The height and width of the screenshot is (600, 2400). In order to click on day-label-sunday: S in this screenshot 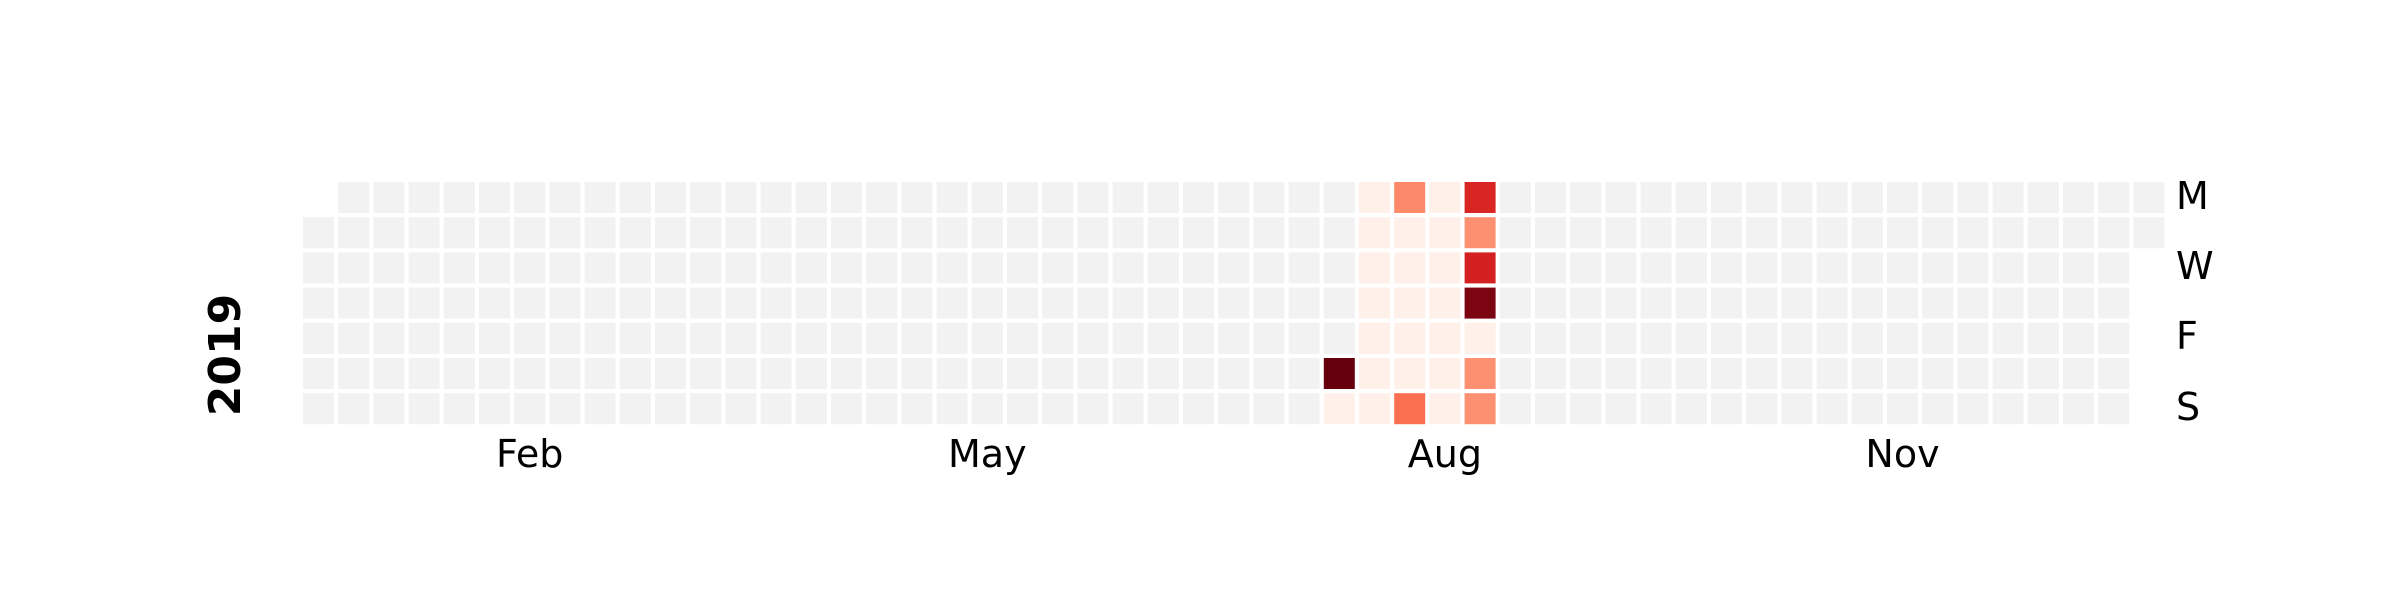, I will do `click(2188, 406)`.